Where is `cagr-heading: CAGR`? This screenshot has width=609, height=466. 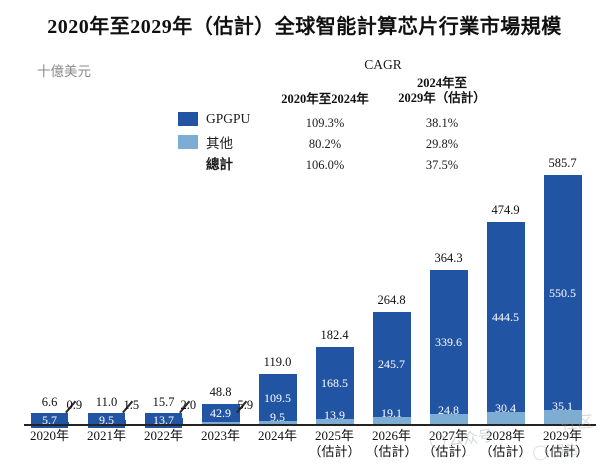
cagr-heading: CAGR is located at coordinates (383, 64).